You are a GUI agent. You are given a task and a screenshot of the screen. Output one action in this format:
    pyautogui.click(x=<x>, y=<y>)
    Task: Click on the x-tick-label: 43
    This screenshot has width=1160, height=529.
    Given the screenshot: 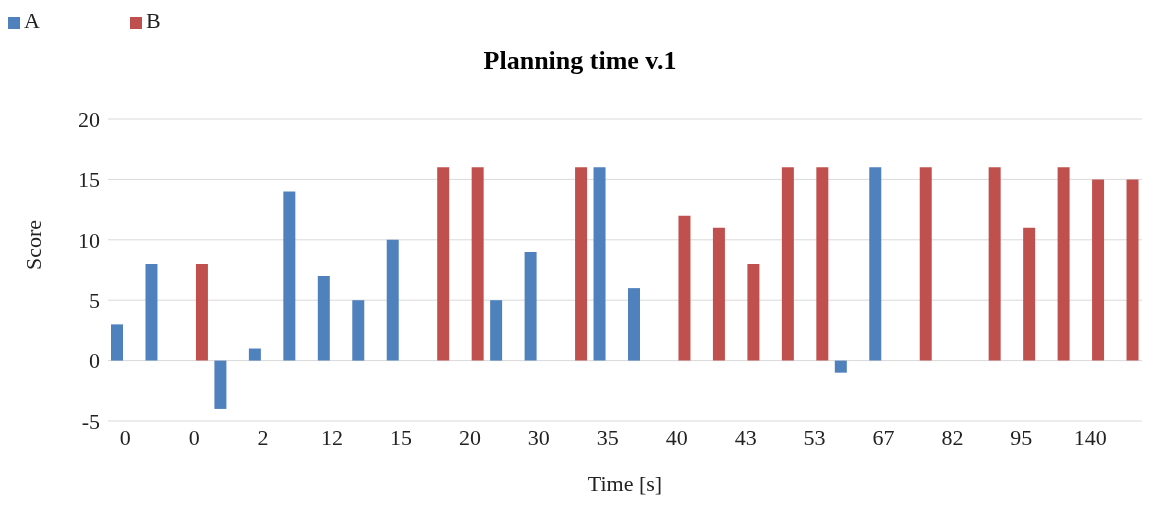 What is the action you would take?
    pyautogui.click(x=745, y=437)
    